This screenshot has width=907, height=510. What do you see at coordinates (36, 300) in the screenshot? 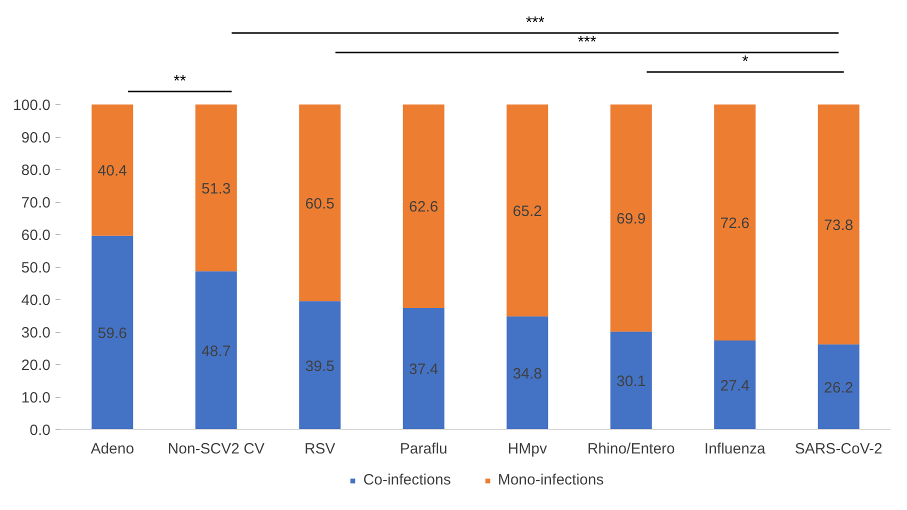
I see `y-tick-label: 40.0` at bounding box center [36, 300].